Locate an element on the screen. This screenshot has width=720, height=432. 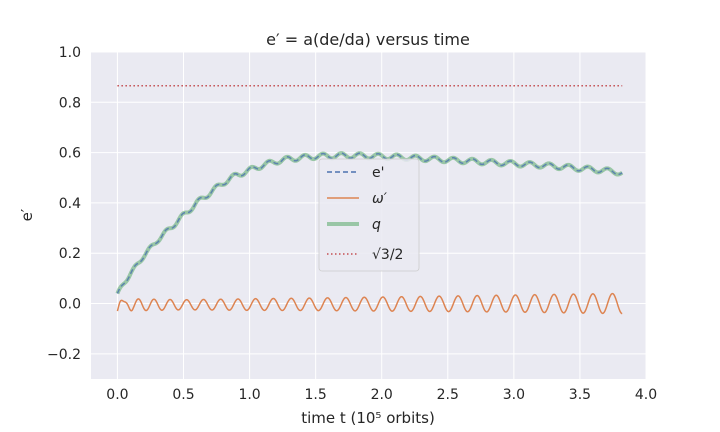
x-tick-label: 0.0 is located at coordinates (117, 395).